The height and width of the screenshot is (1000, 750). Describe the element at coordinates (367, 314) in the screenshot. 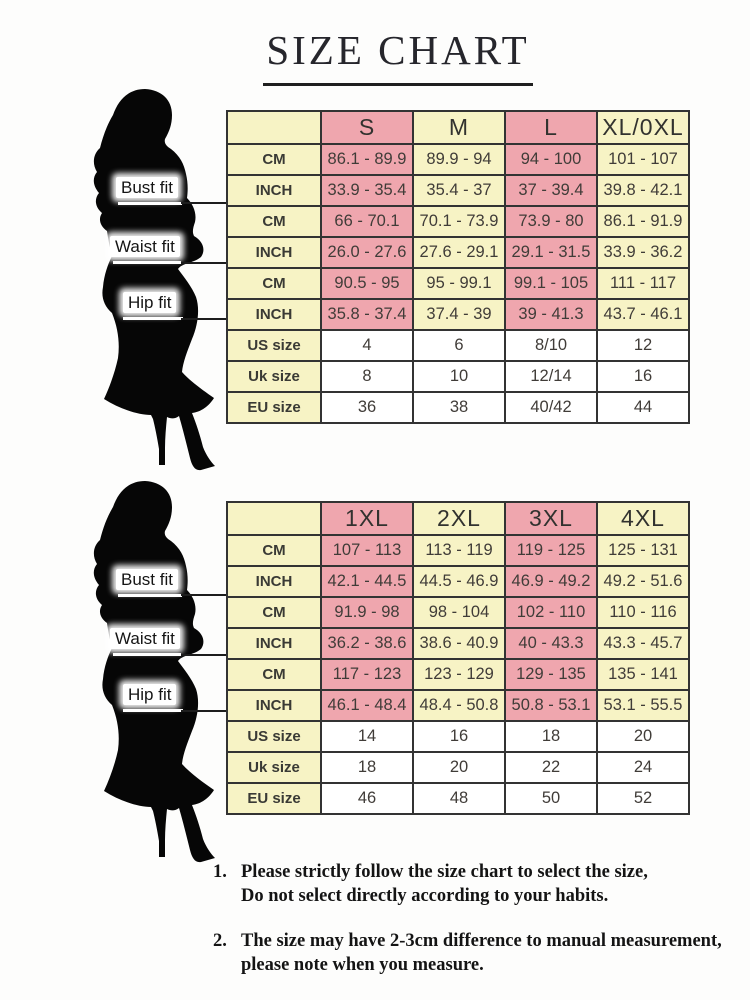

I see `size-value-cell: 35.8 - 37.4` at that location.